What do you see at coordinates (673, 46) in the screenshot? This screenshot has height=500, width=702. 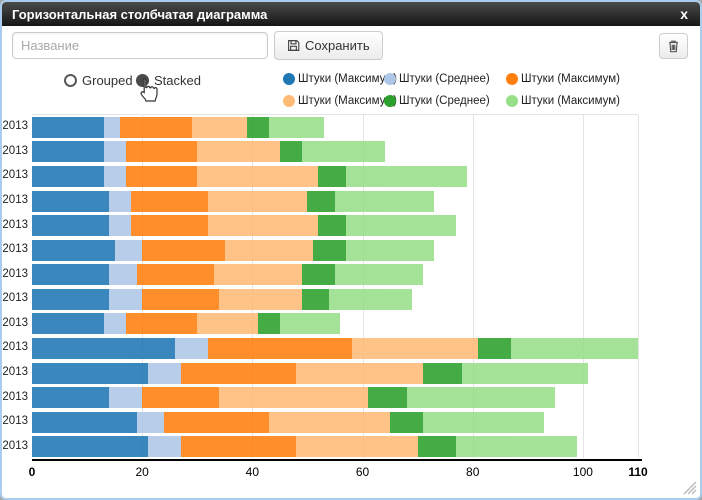 I see `delete-button` at bounding box center [673, 46].